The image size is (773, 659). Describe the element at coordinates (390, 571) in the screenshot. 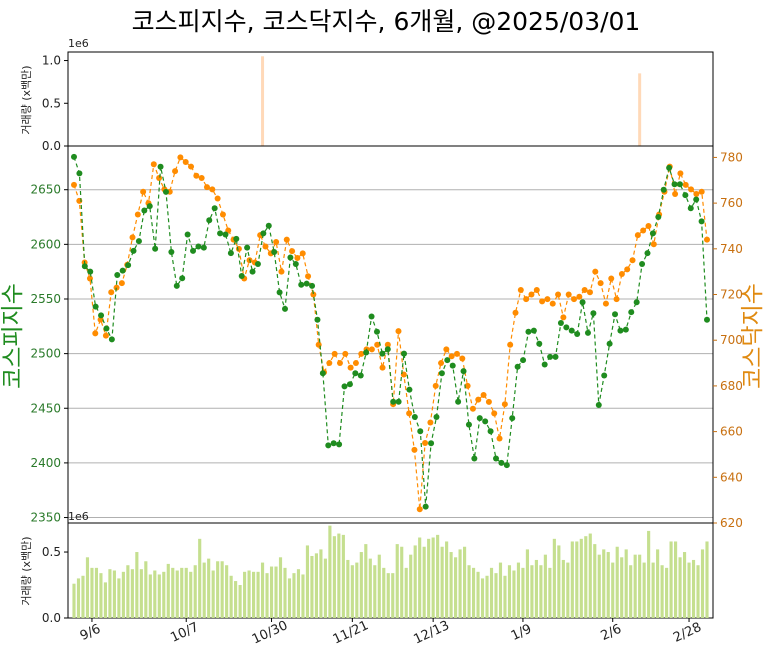

I see `bottom-volume-bars` at that location.